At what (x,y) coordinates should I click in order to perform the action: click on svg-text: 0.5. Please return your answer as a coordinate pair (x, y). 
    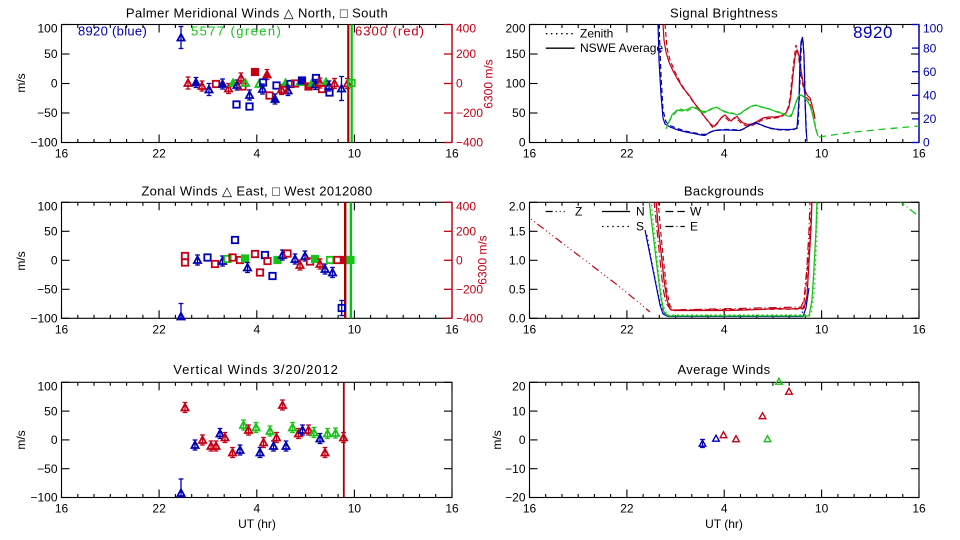
    Looking at the image, I should click on (517, 290).